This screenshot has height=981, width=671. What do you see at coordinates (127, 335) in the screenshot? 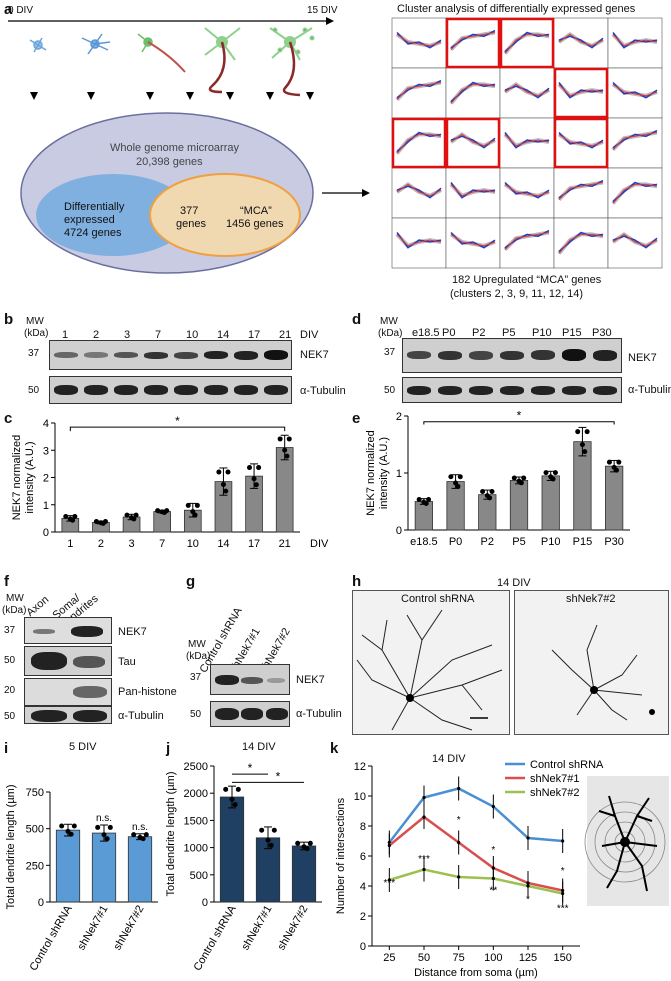
I see `b-lane-label: 3` at bounding box center [127, 335].